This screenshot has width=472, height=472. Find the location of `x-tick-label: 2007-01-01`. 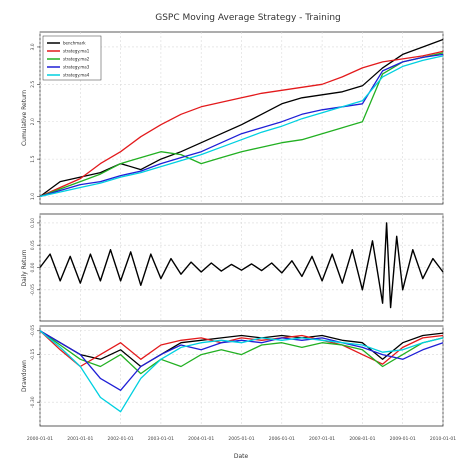

x-tick-label: 2007-01-01 is located at coordinates (322, 439).